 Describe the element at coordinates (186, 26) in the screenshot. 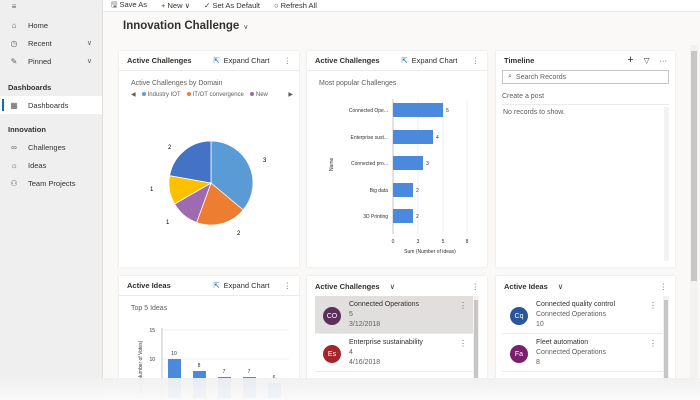

I see `page-title: Innovation Challenge ∨` at that location.